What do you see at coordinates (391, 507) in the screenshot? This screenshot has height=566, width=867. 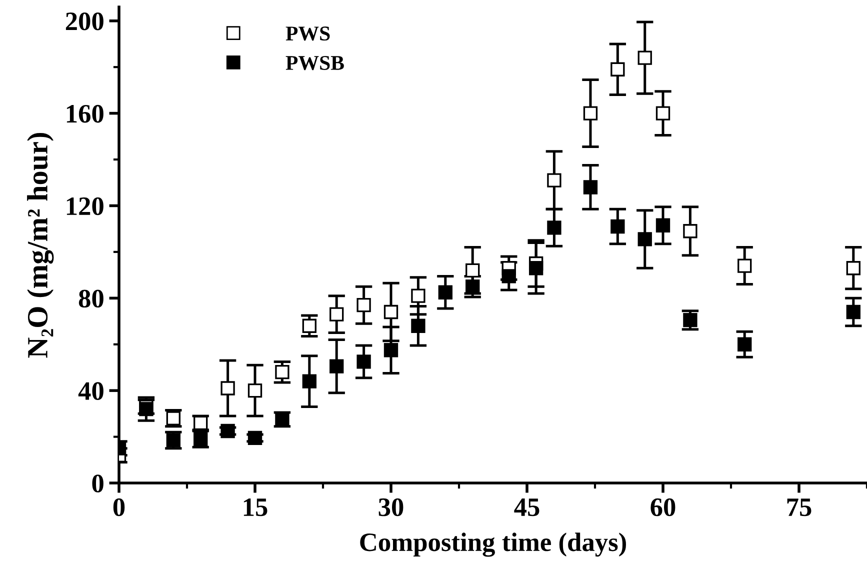 I see `x-tick-label: 30` at bounding box center [391, 507].